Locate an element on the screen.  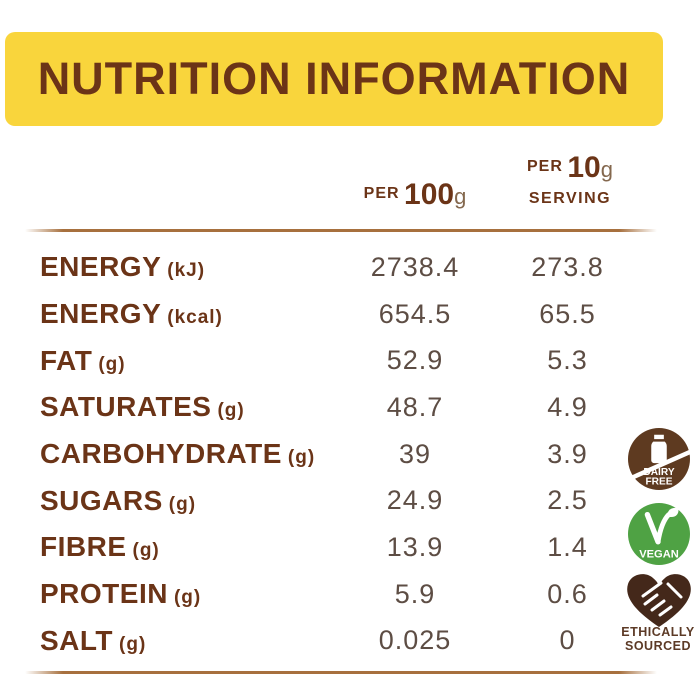
value-per-serving: 4.9 is located at coordinates (567, 406).